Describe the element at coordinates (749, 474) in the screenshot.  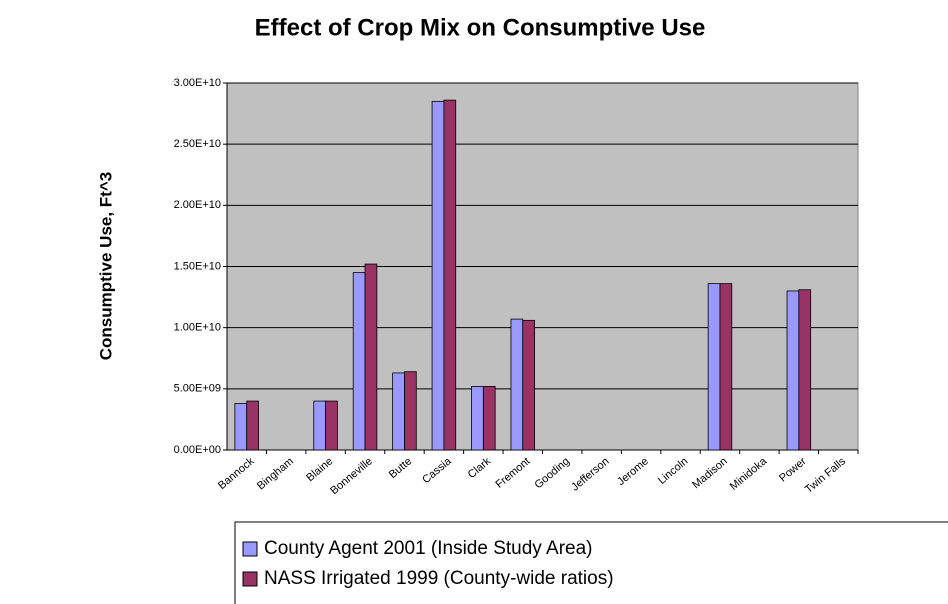
I see `x-tick-label: Minidoka` at that location.